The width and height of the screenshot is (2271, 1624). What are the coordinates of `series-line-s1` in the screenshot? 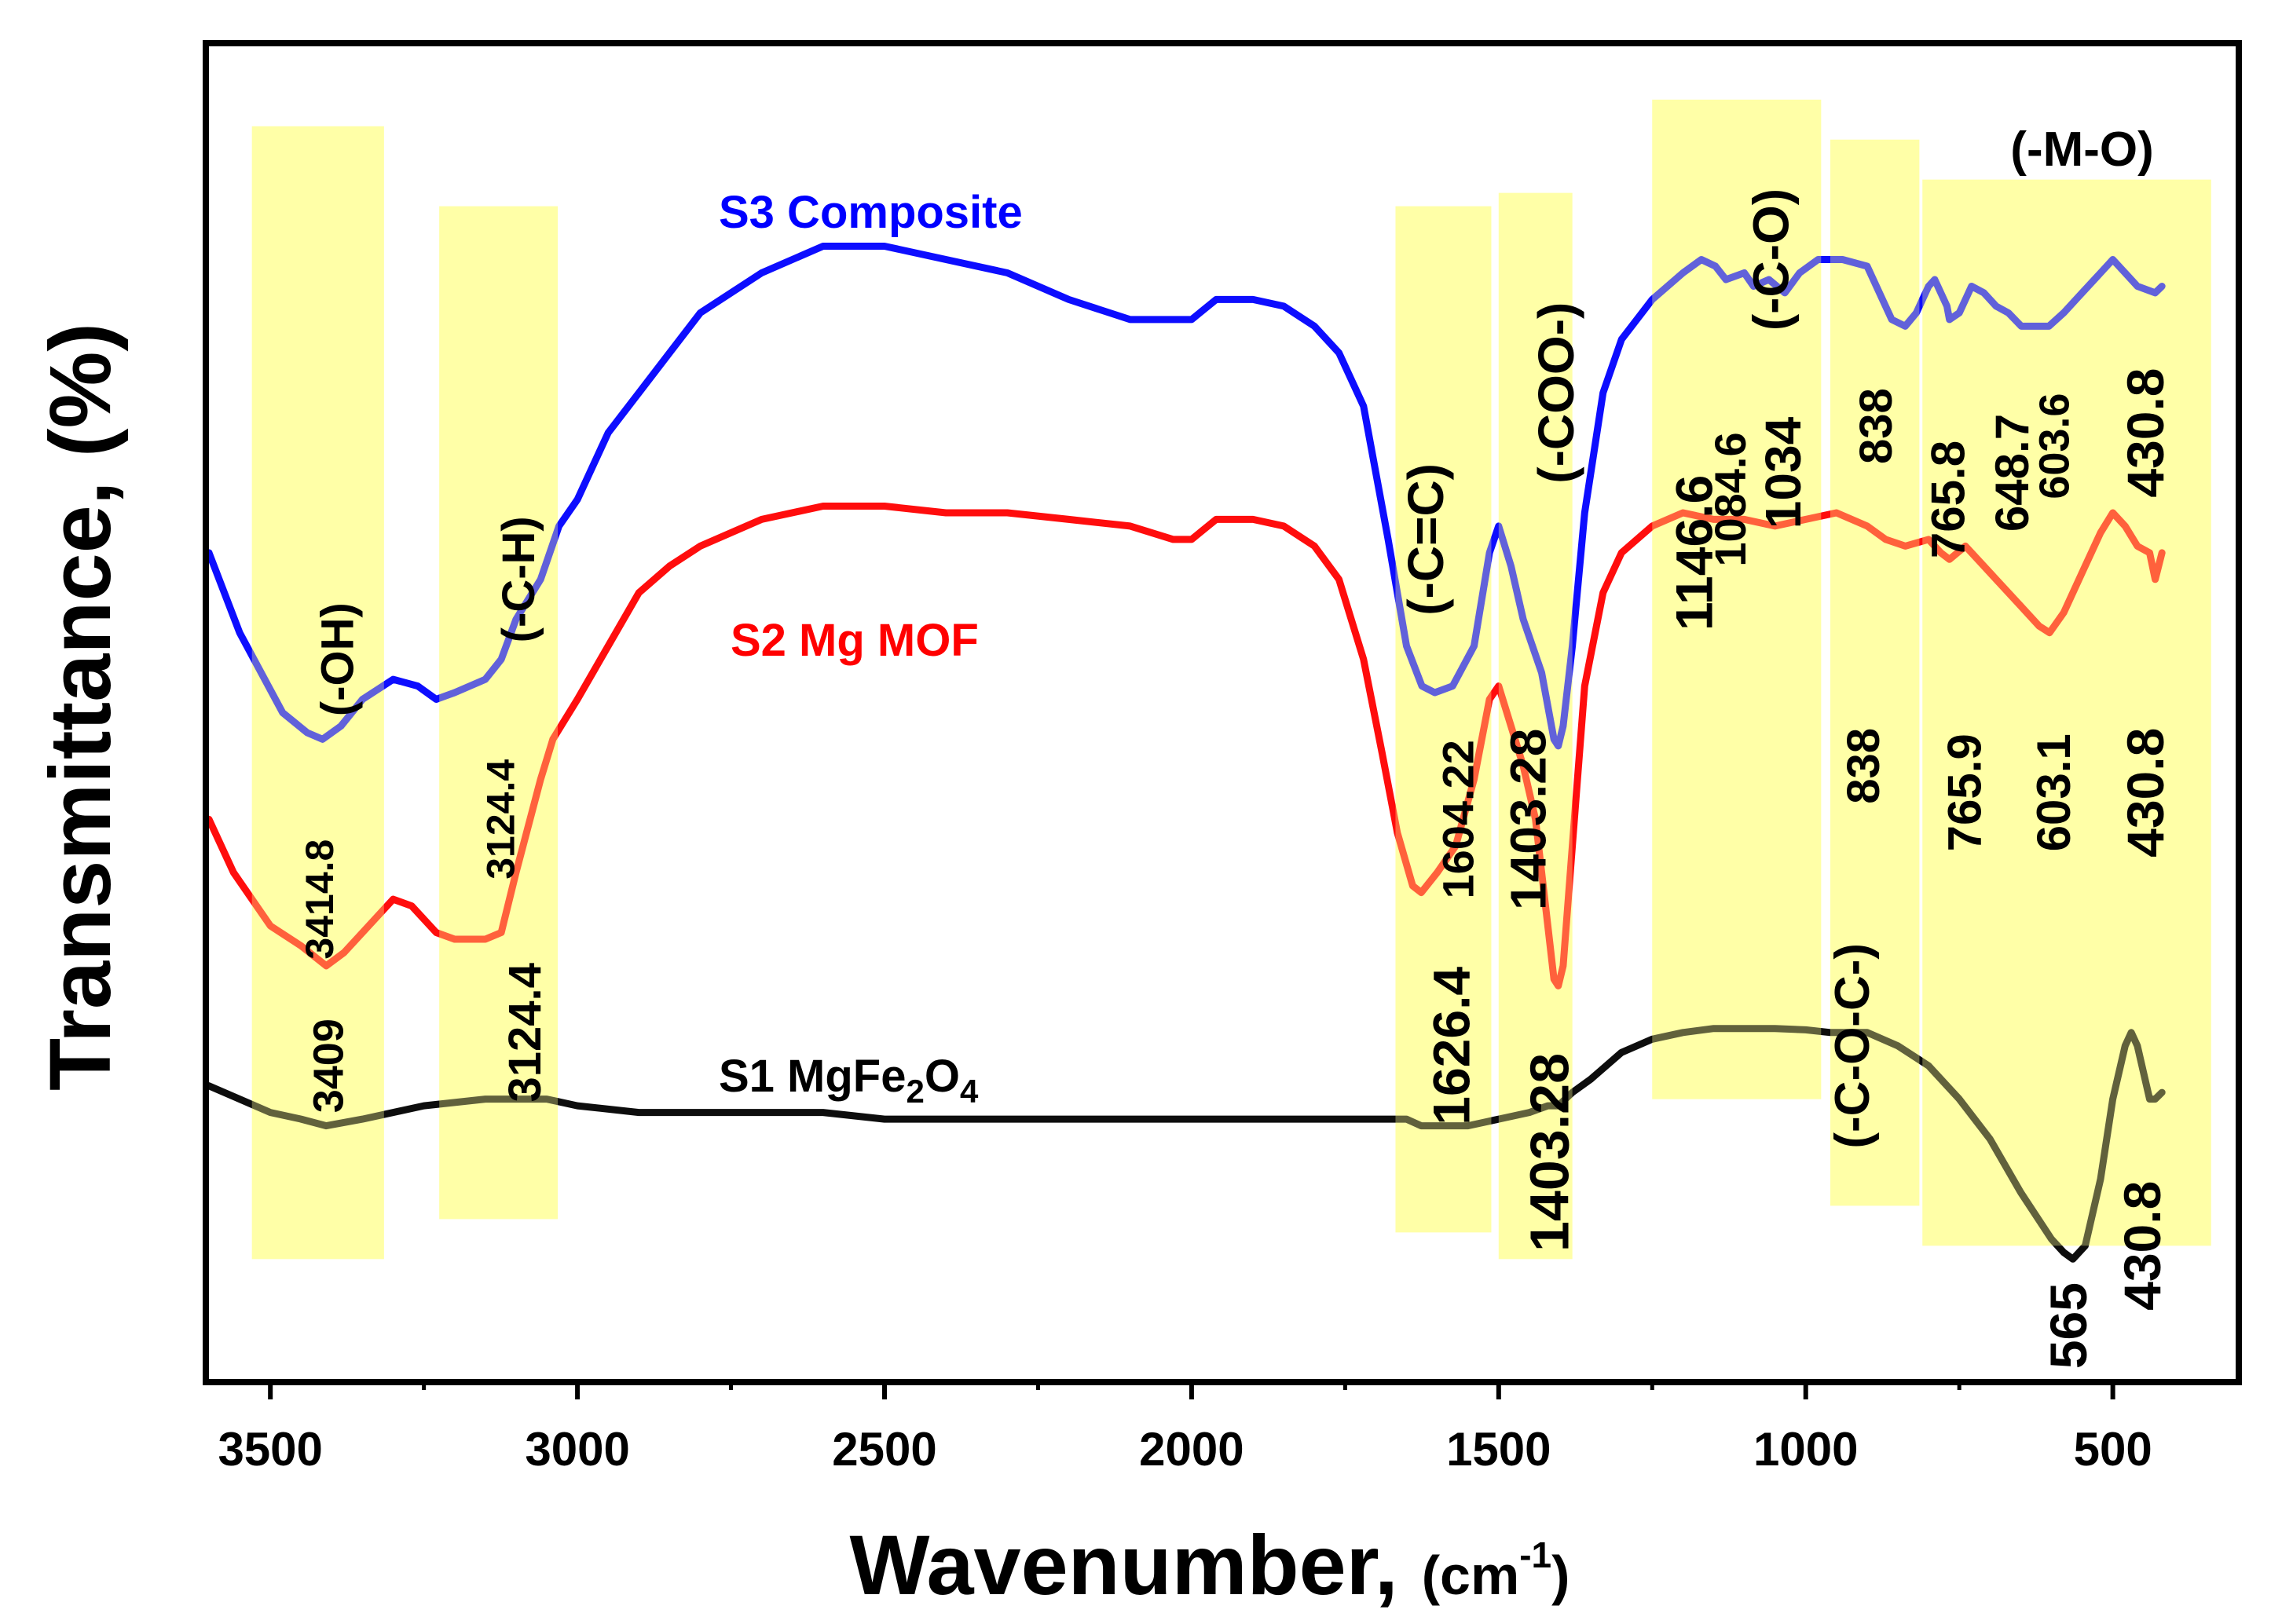 It's located at (1186, 1144).